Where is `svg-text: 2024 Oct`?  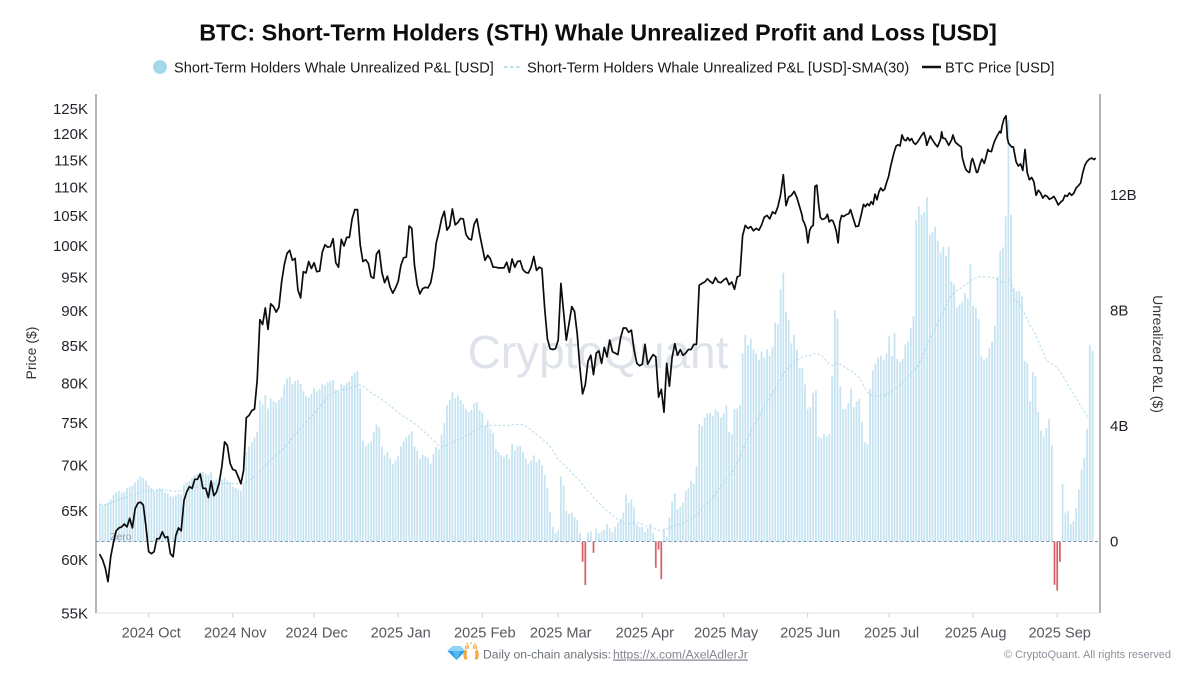
svg-text: 2024 Oct is located at coordinates (151, 634).